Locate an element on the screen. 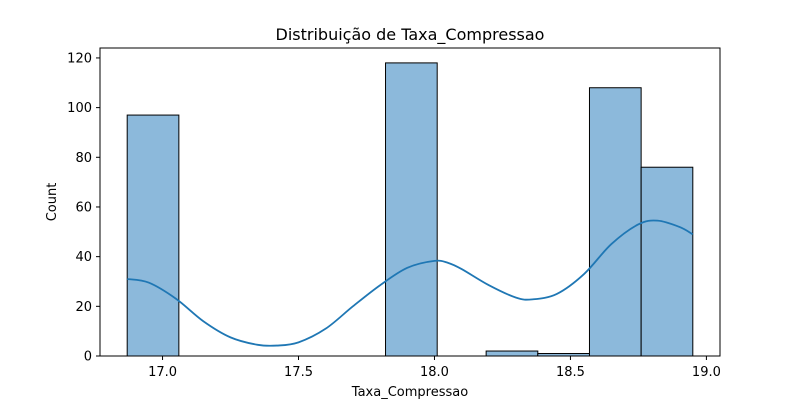 The width and height of the screenshot is (800, 400). x-tick-label: 17.5 is located at coordinates (298, 372).